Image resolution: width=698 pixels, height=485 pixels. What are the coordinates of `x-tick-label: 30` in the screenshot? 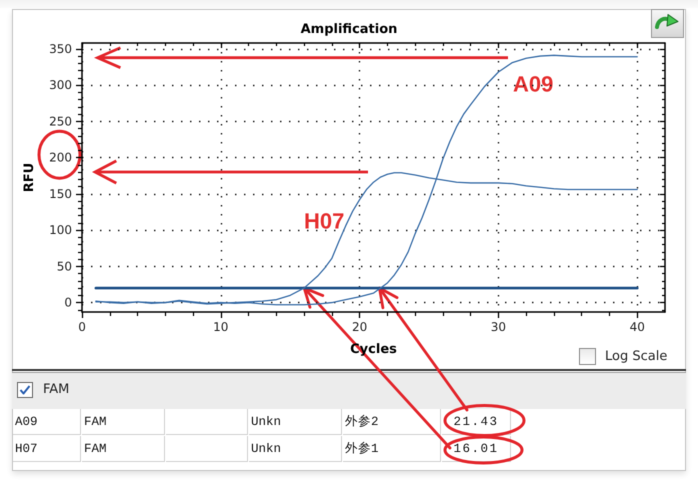 It's located at (498, 327).